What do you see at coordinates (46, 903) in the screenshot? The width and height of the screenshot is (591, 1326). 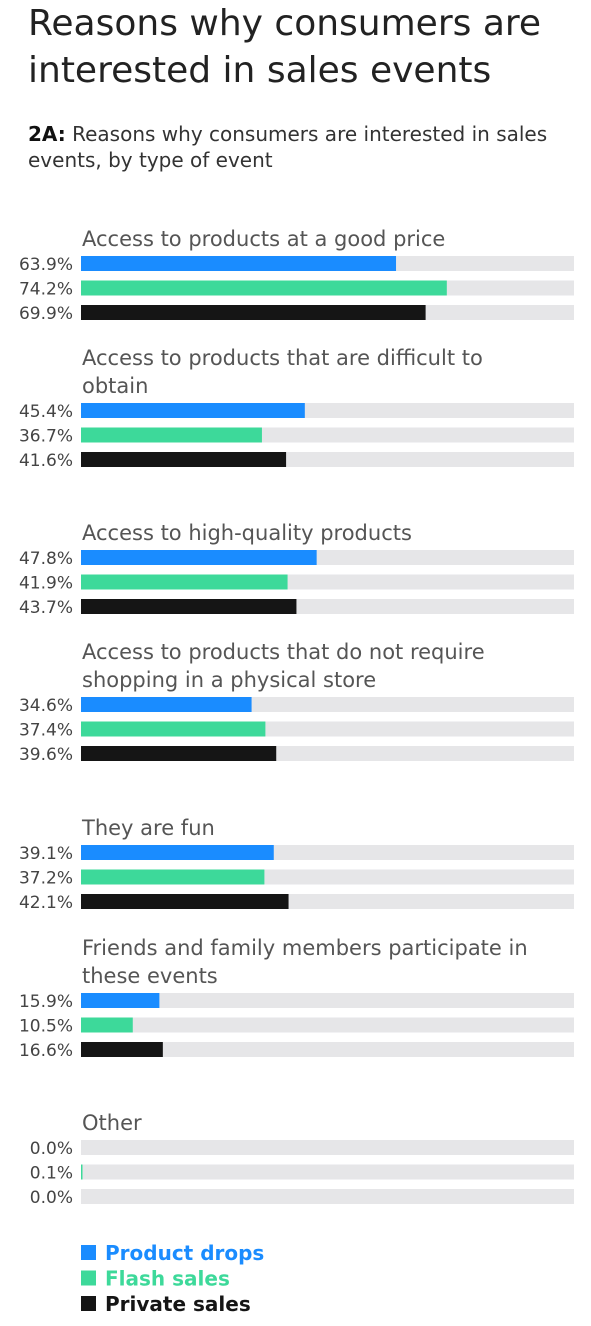 I see `value-label: 42.1%` at bounding box center [46, 903].